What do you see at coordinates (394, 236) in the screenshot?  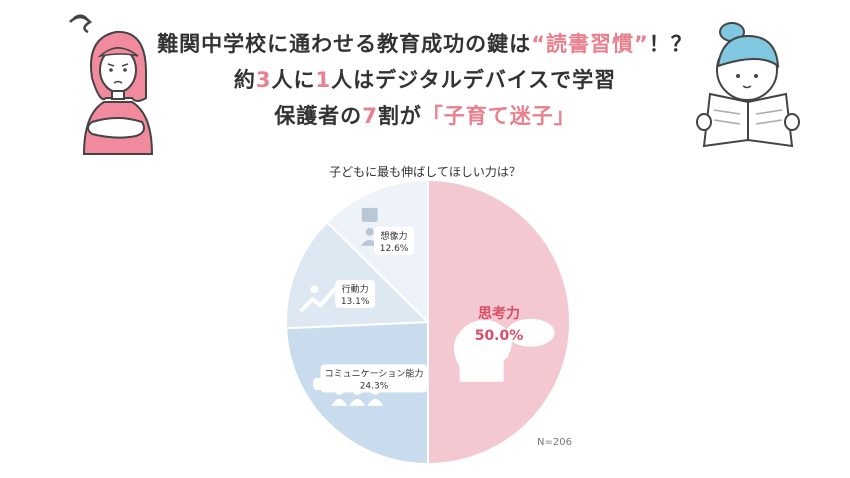 I see `slice-label-name: 想像力` at bounding box center [394, 236].